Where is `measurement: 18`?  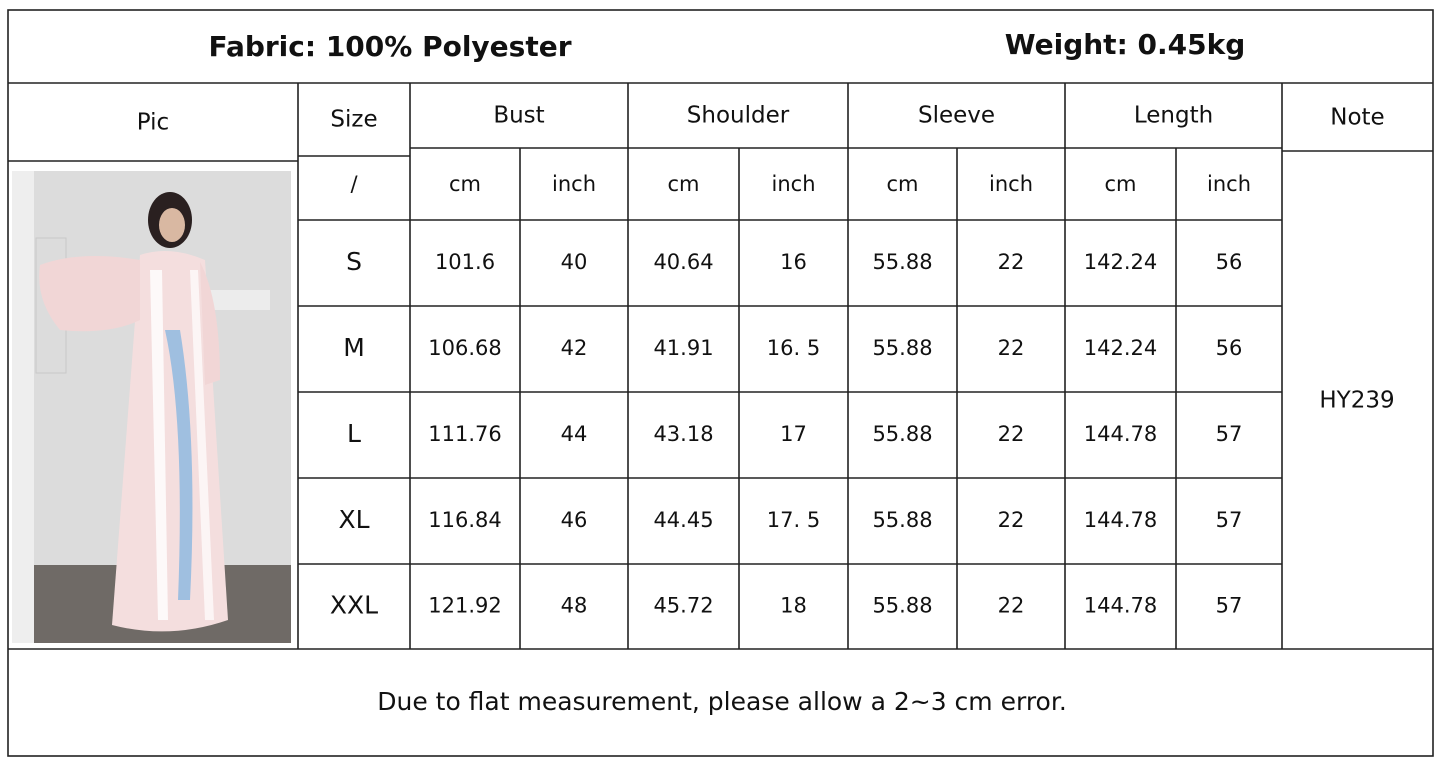 measurement: 18 is located at coordinates (793, 606).